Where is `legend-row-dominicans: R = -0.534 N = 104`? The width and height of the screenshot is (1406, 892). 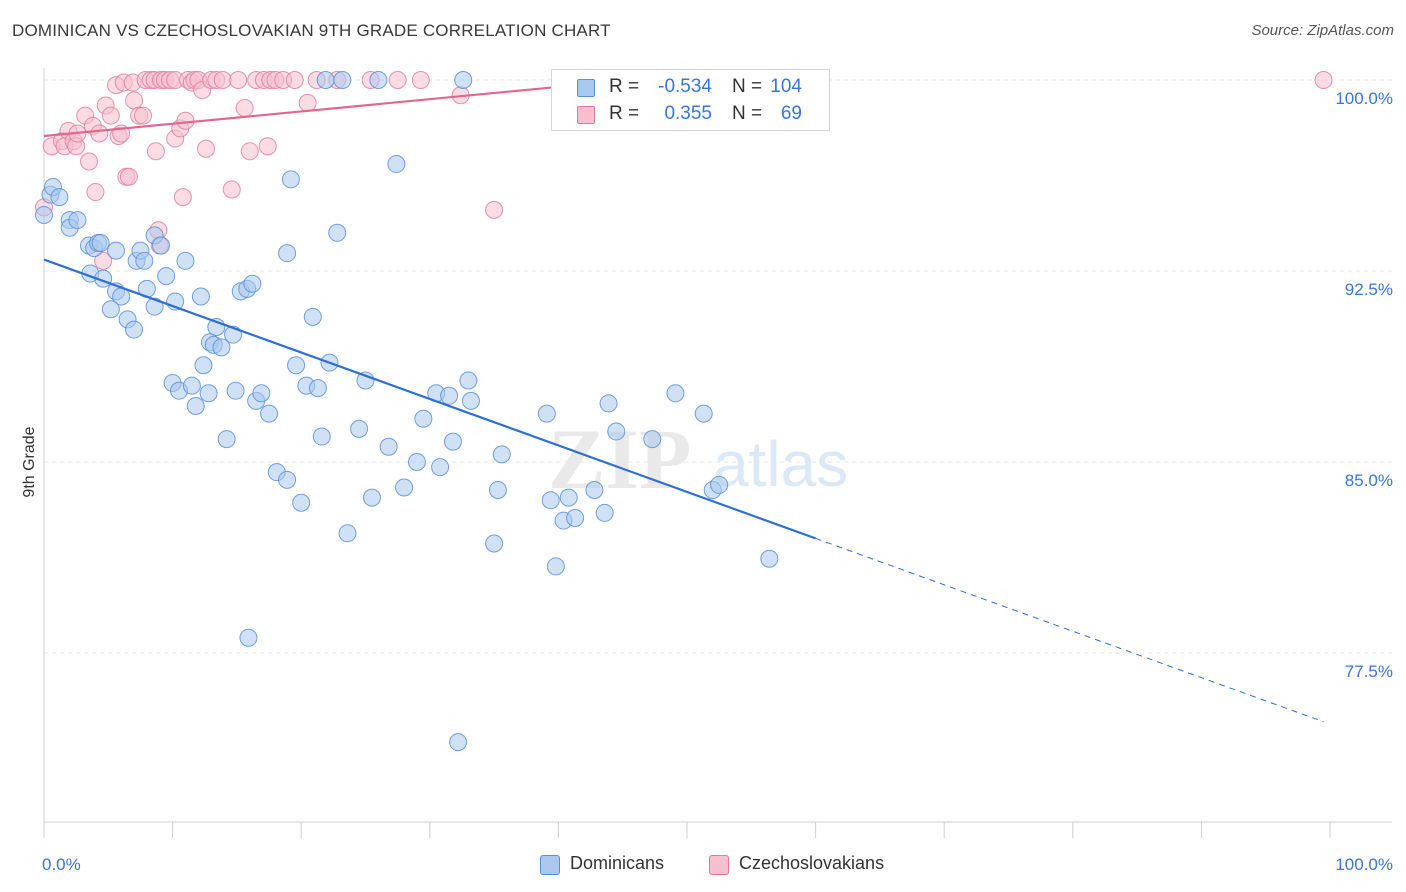
legend-row-dominicans: R = -0.534 N = 104 is located at coordinates (690, 87).